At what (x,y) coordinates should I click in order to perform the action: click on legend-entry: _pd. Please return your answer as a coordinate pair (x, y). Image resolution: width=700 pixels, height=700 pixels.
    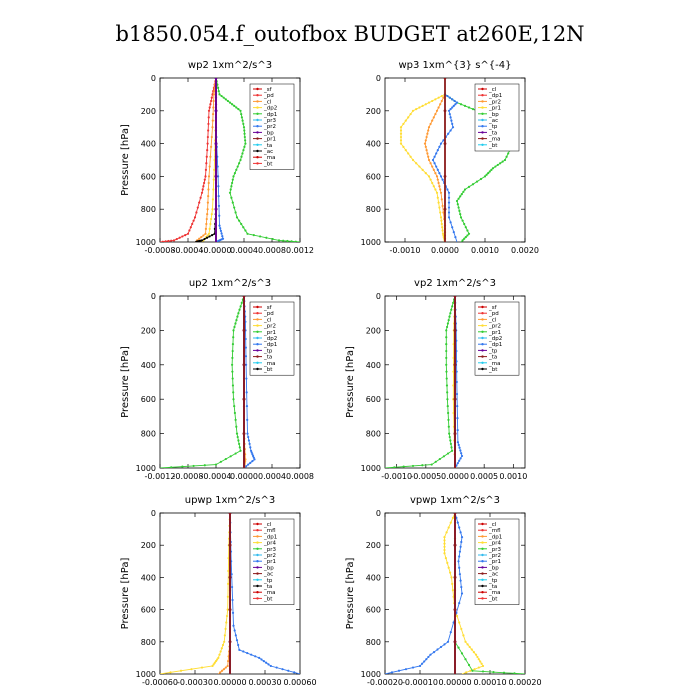
    Looking at the image, I should click on (268, 314).